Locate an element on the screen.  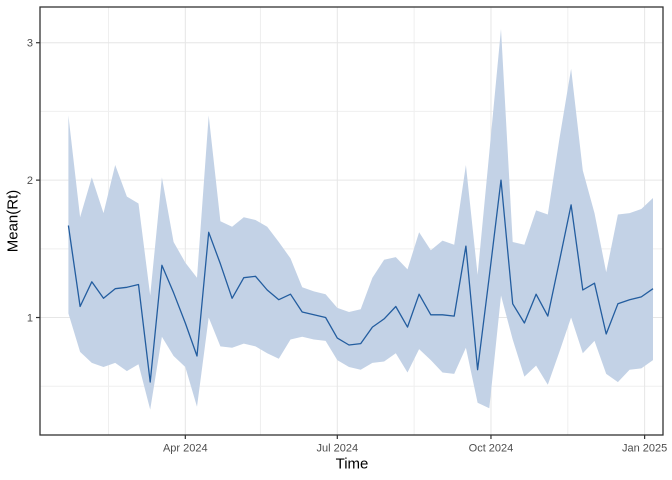
x-tick-label: Jan 2025 is located at coordinates (644, 449).